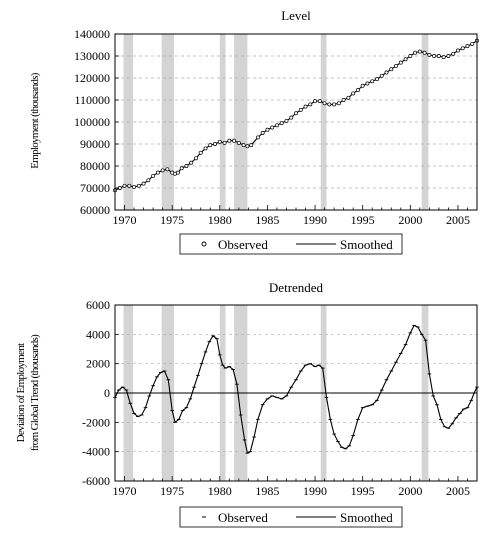 The width and height of the screenshot is (489, 536). Describe the element at coordinates (220, 220) in the screenshot. I see `level-x-tick-label: 1980` at that location.